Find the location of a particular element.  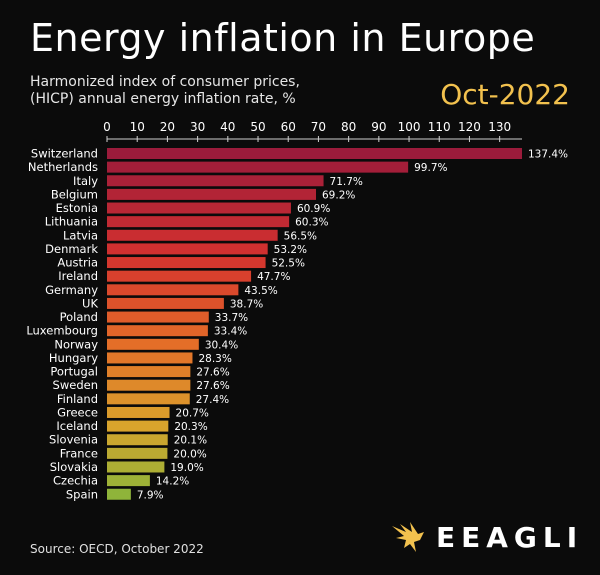

value-label: 60.3% is located at coordinates (311, 223).